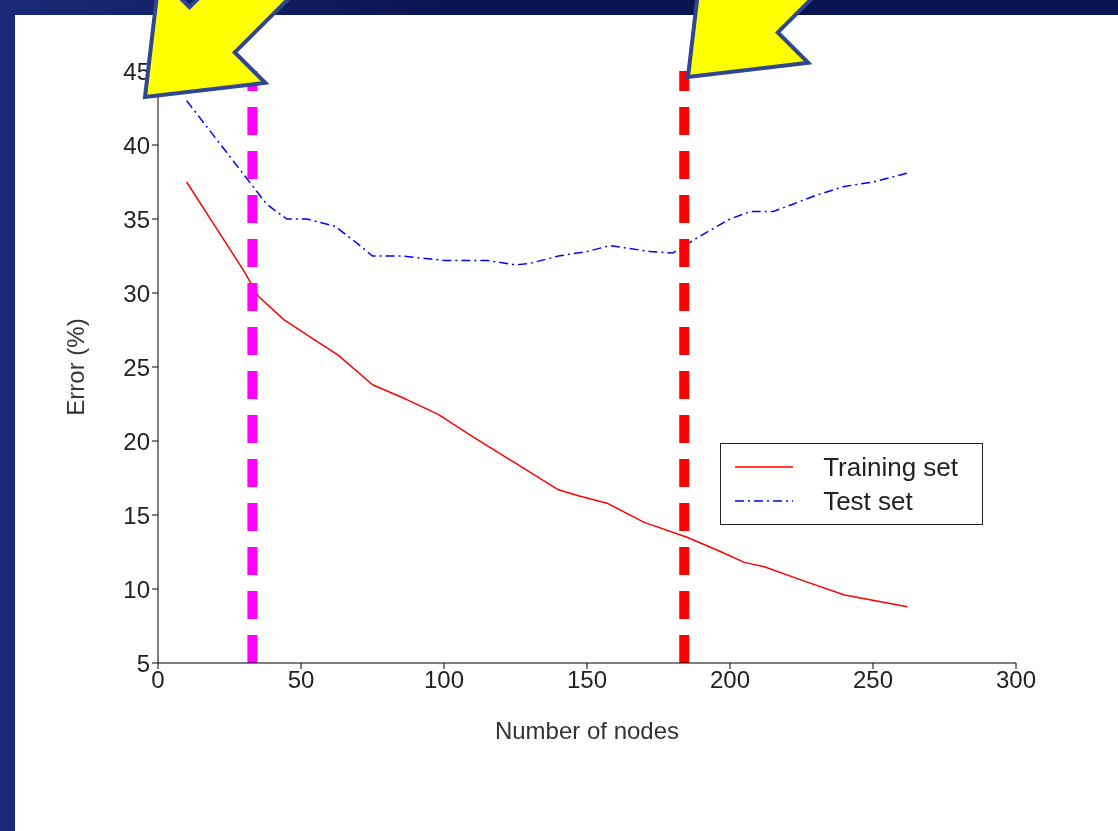 The height and width of the screenshot is (831, 1118). I want to click on y-tick-label: 15, so click(136, 515).